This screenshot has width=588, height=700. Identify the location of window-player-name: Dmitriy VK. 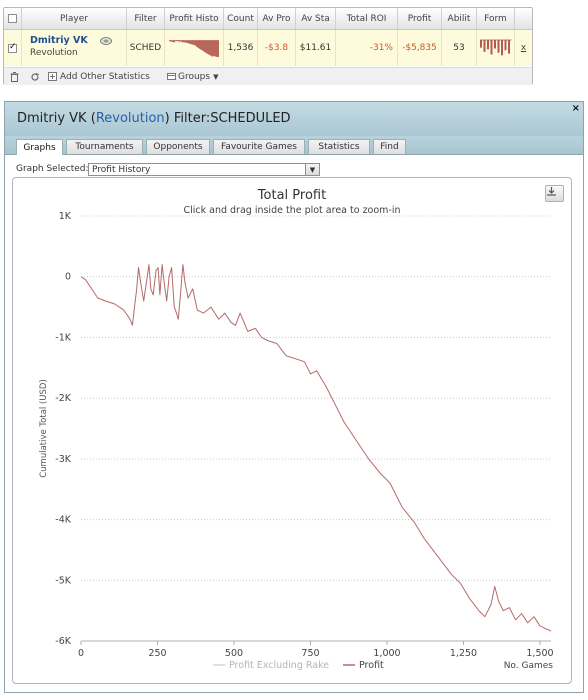
(52, 118).